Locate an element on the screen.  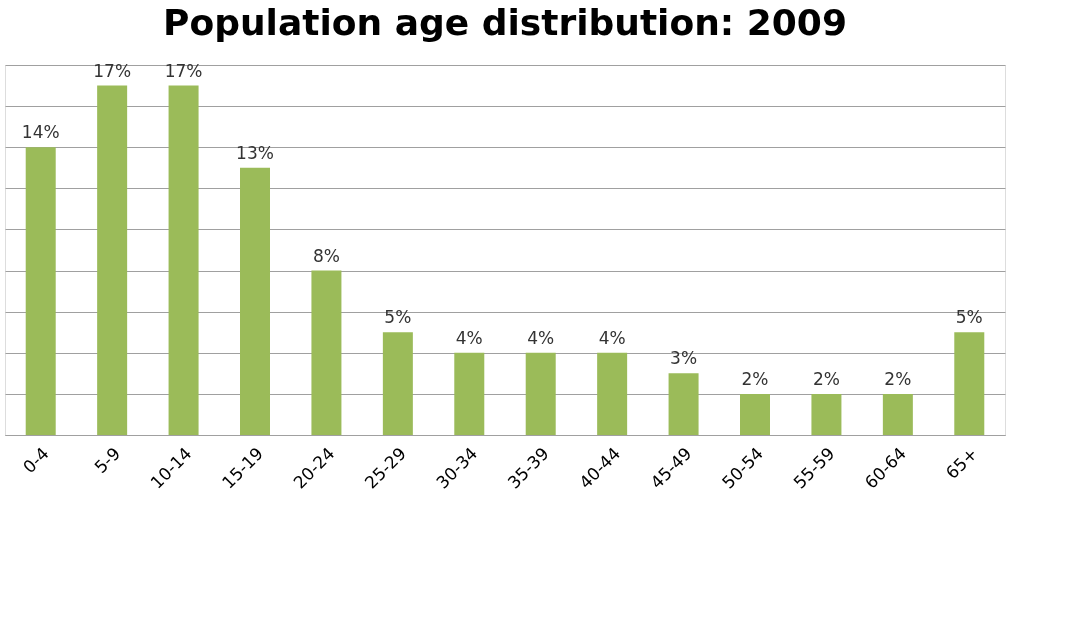
x-tick-label: 65+ is located at coordinates (961, 463).